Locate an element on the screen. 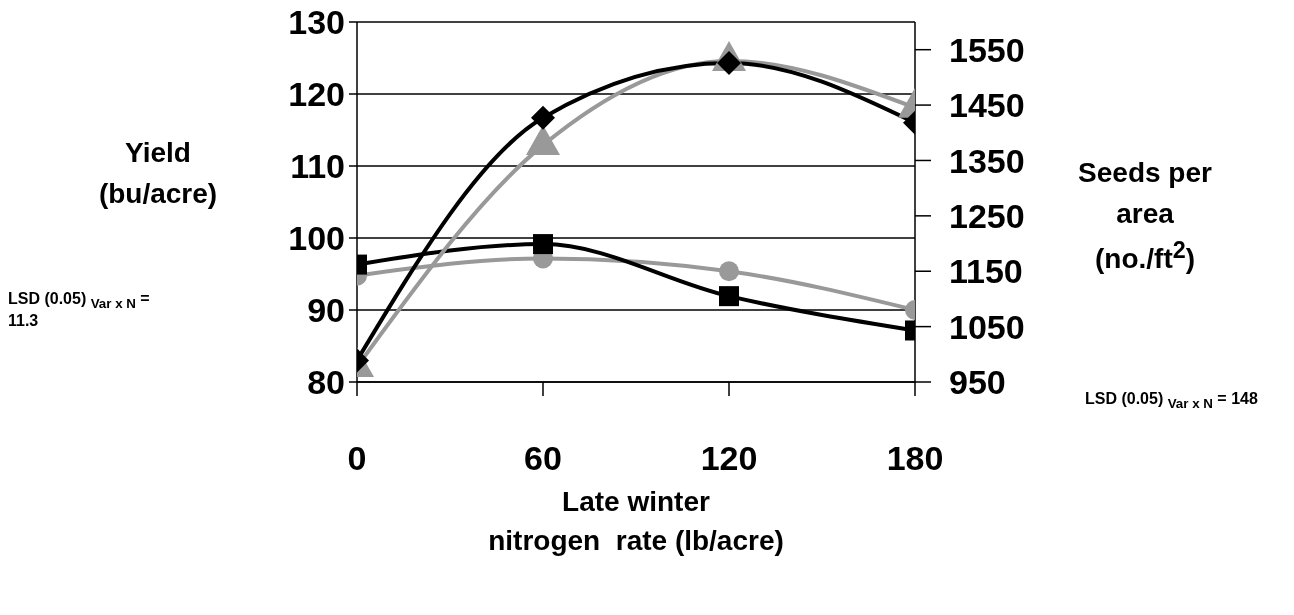 This screenshot has width=1294, height=615. y-tick-label: 130 is located at coordinates (316, 22).